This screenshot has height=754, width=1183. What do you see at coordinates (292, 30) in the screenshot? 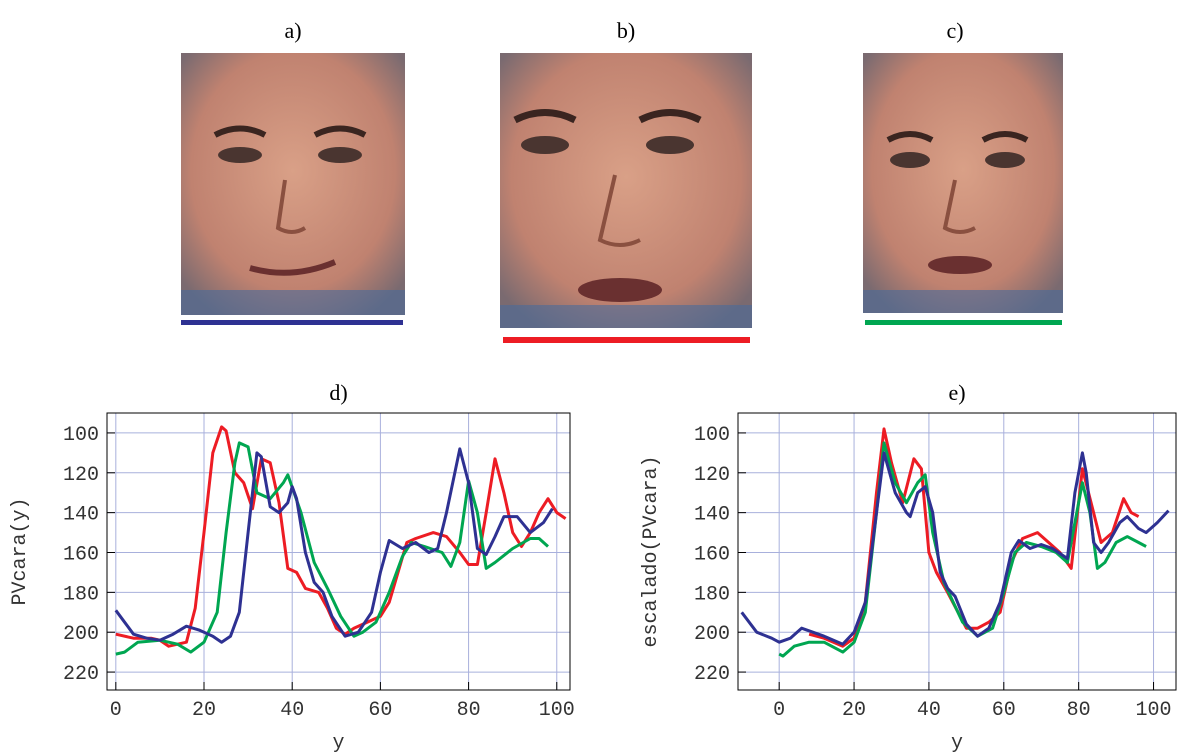
I see `panel-label: a)` at bounding box center [292, 30].